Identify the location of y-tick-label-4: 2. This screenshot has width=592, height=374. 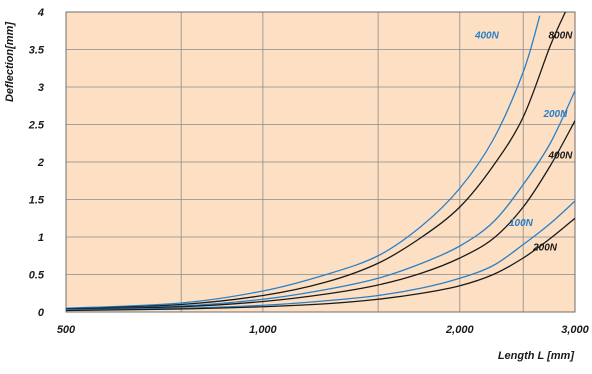
(40, 163).